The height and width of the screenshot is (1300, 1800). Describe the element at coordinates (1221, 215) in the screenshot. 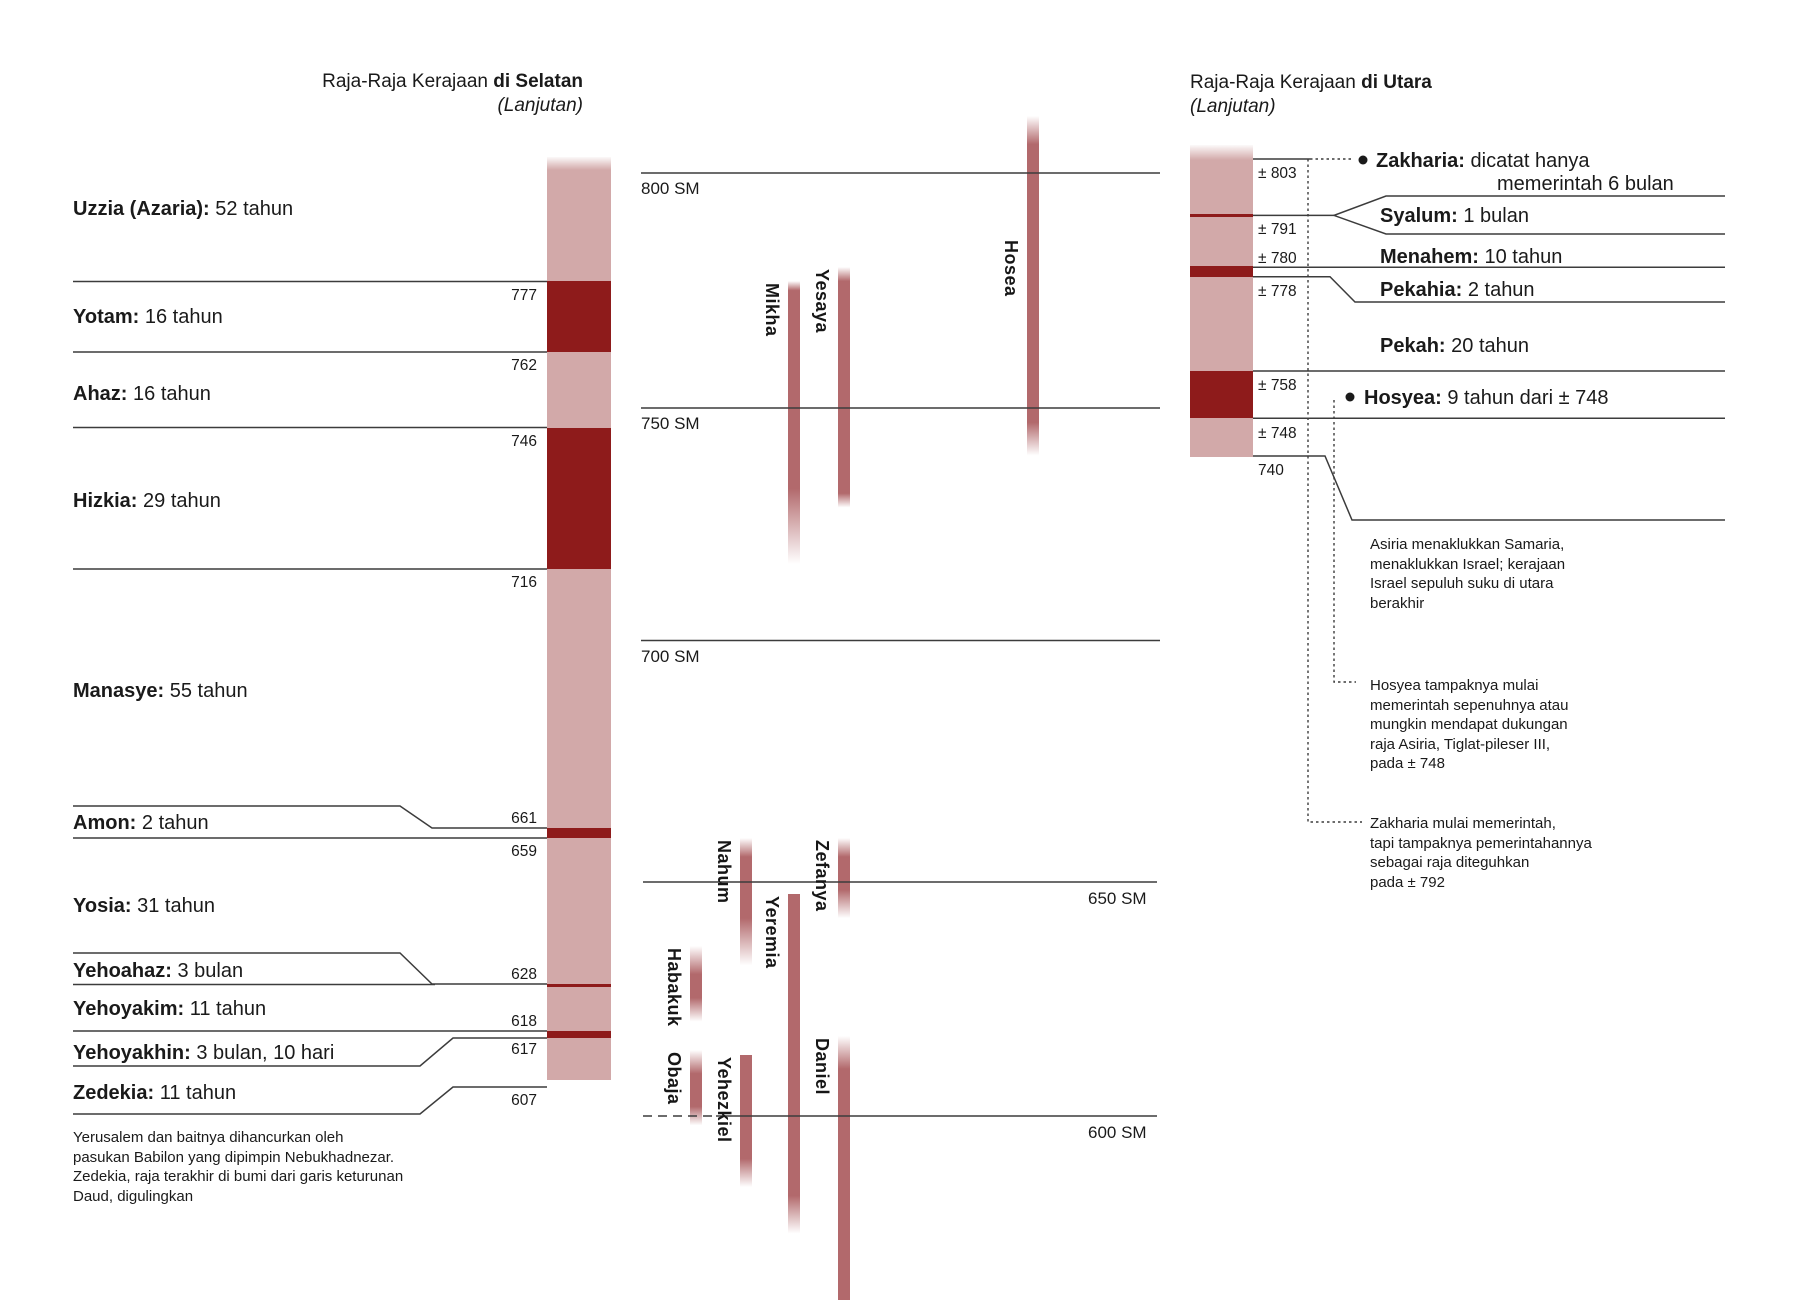

I see `north-band-syalum` at that location.